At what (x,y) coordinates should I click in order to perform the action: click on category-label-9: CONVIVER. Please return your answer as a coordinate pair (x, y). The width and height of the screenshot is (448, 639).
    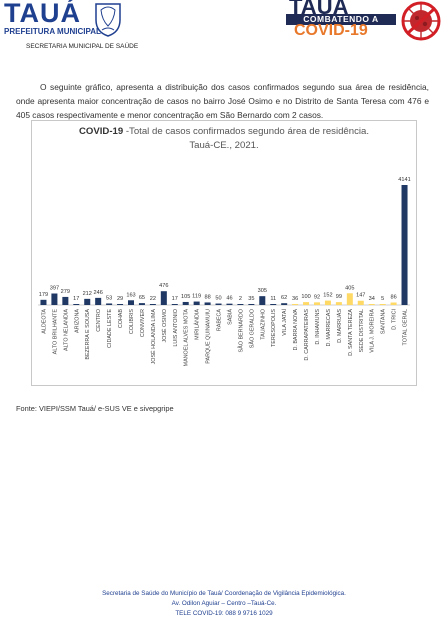
    Looking at the image, I should click on (143, 323).